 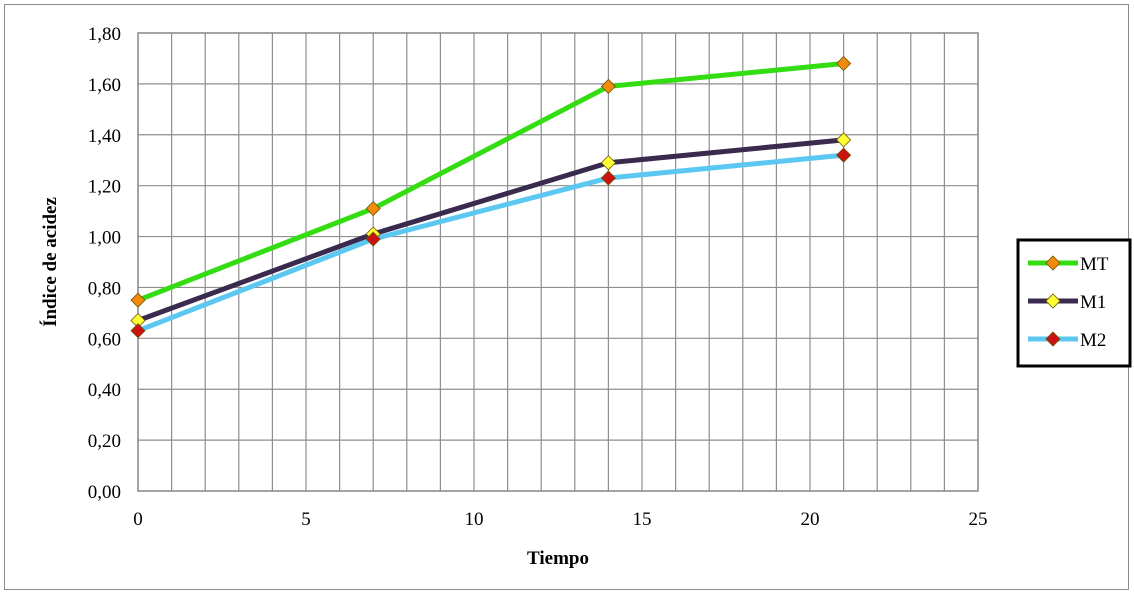 What do you see at coordinates (810, 519) in the screenshot?
I see `x-tick-label: 20` at bounding box center [810, 519].